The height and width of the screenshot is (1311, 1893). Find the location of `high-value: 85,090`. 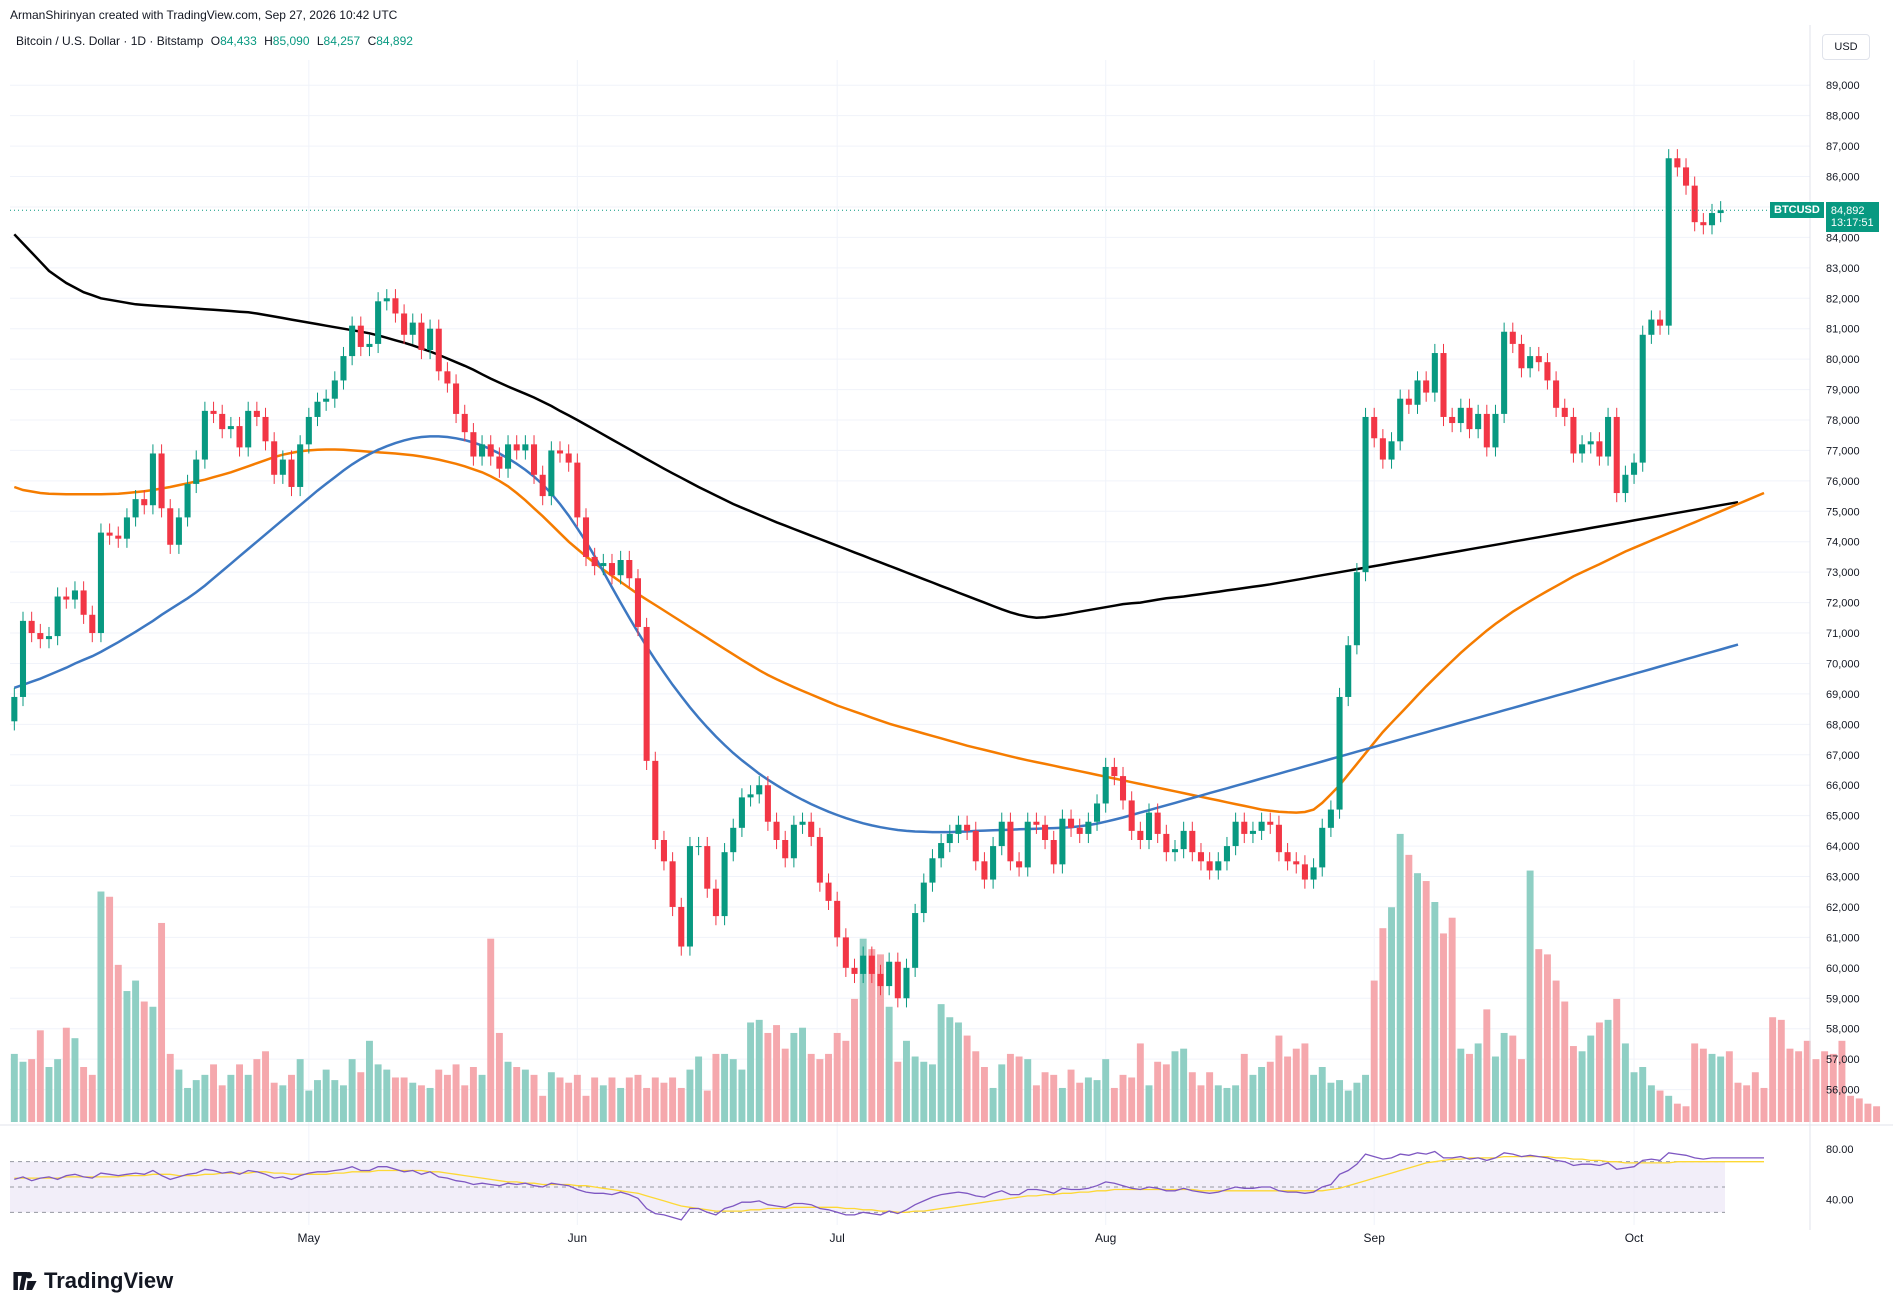

high-value: 85,090 is located at coordinates (291, 41).